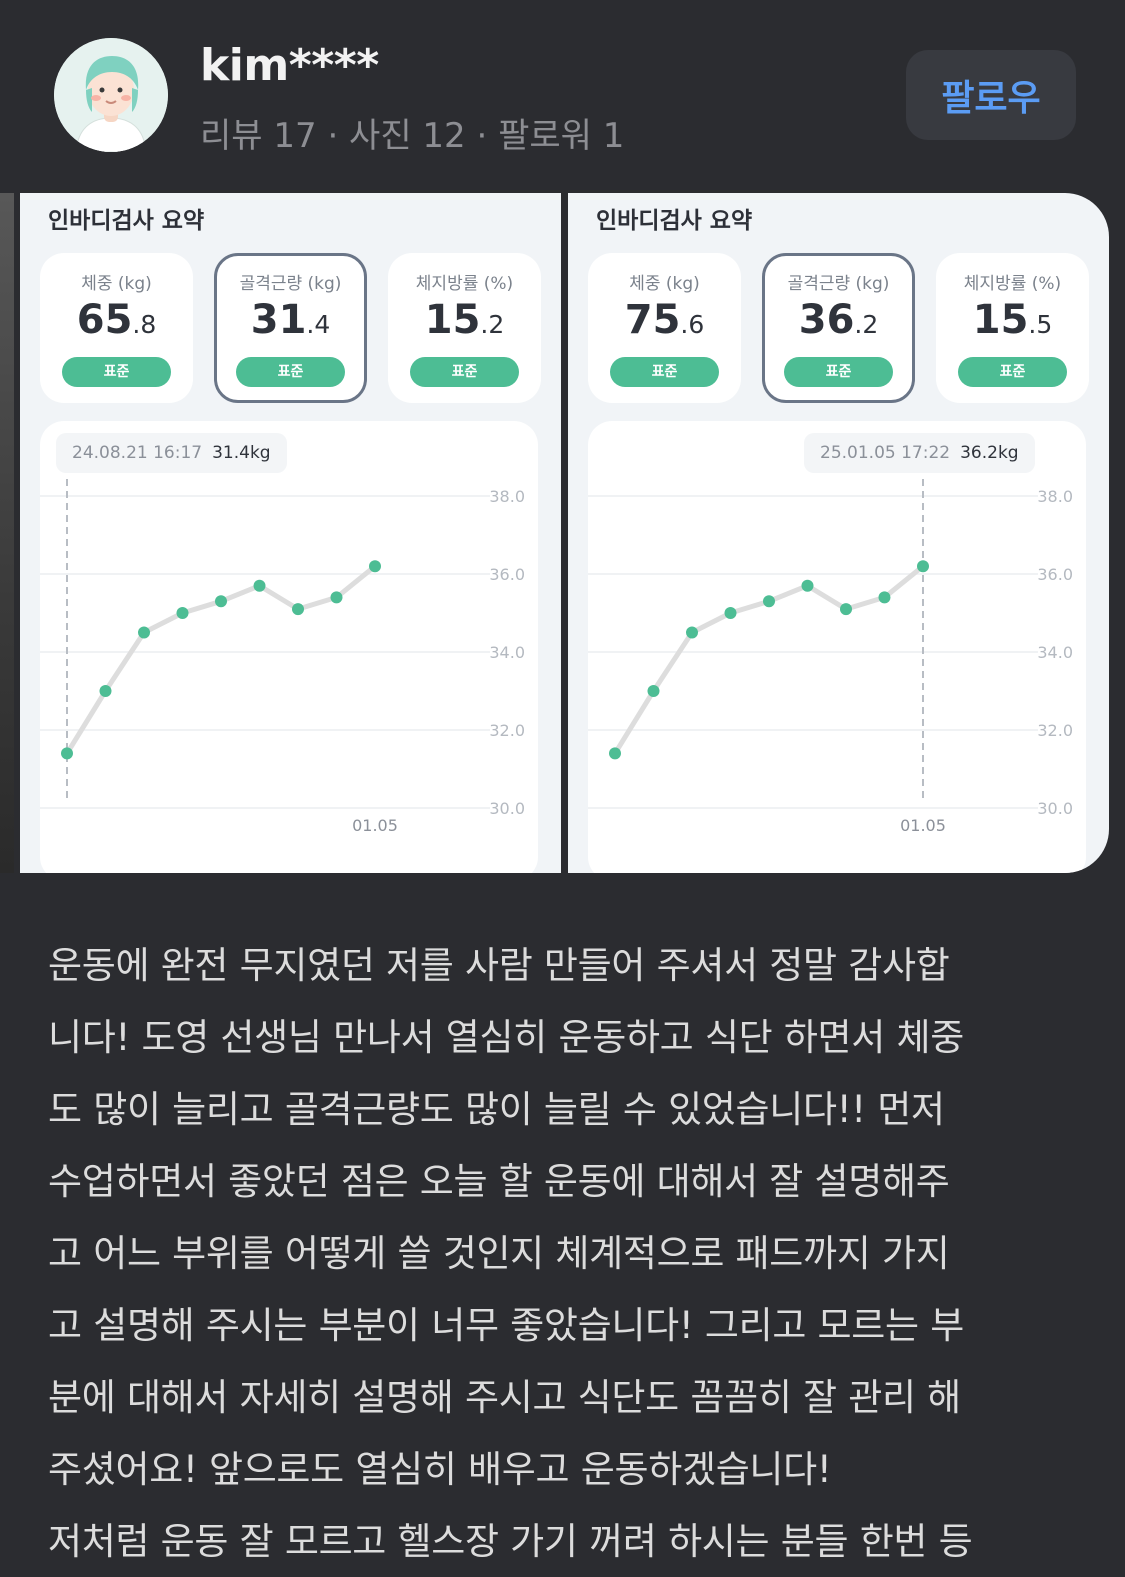  I want to click on previous-photo-edge, so click(7, 533).